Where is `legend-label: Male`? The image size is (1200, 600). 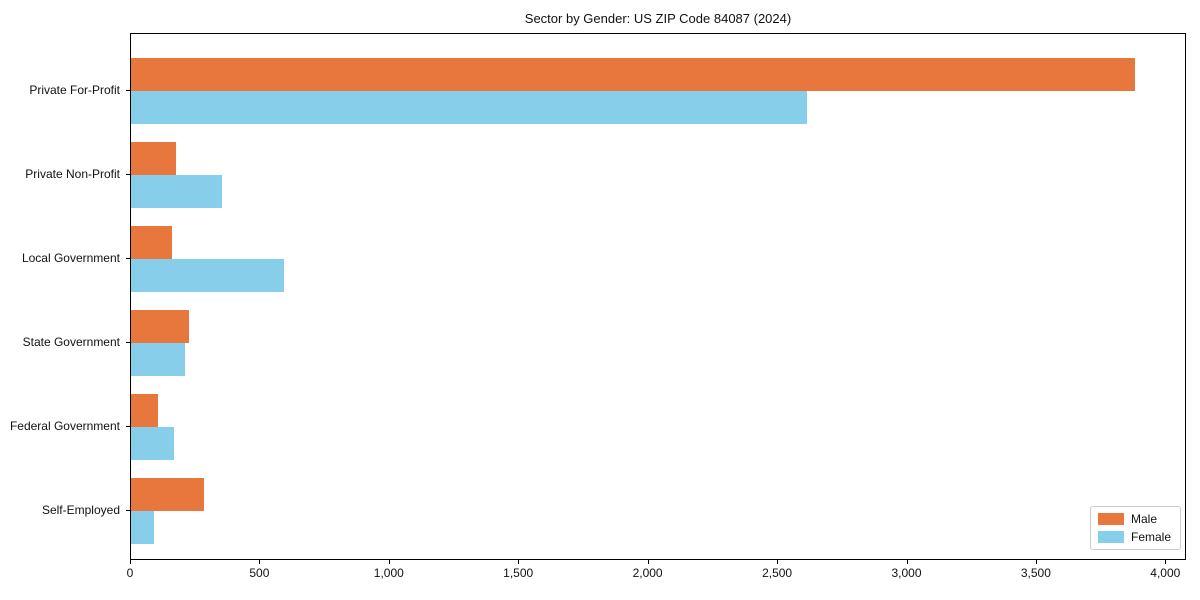
legend-label: Male is located at coordinates (1144, 519).